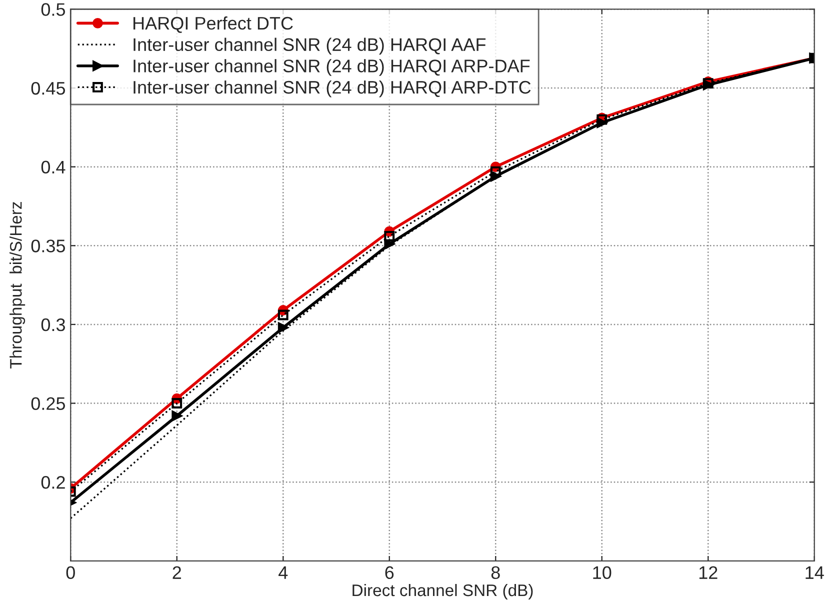 Image resolution: width=831 pixels, height=613 pixels. Describe the element at coordinates (213, 24) in the screenshot. I see `legend-label: HARQI Perfect DTC` at that location.